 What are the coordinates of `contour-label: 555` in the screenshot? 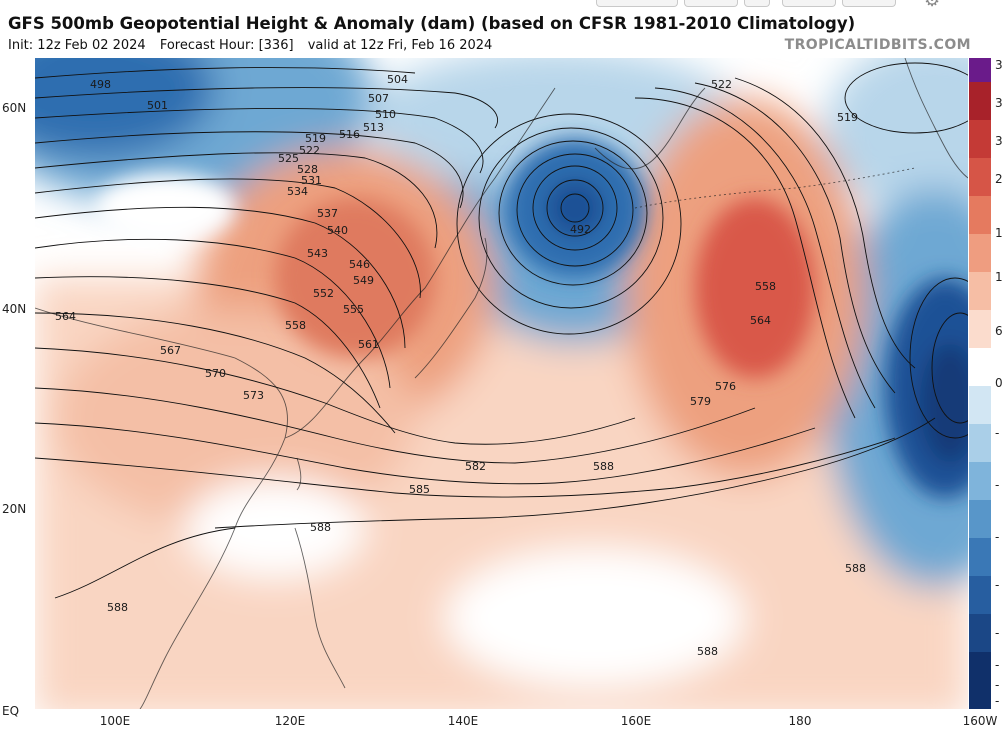 It's located at (353, 309).